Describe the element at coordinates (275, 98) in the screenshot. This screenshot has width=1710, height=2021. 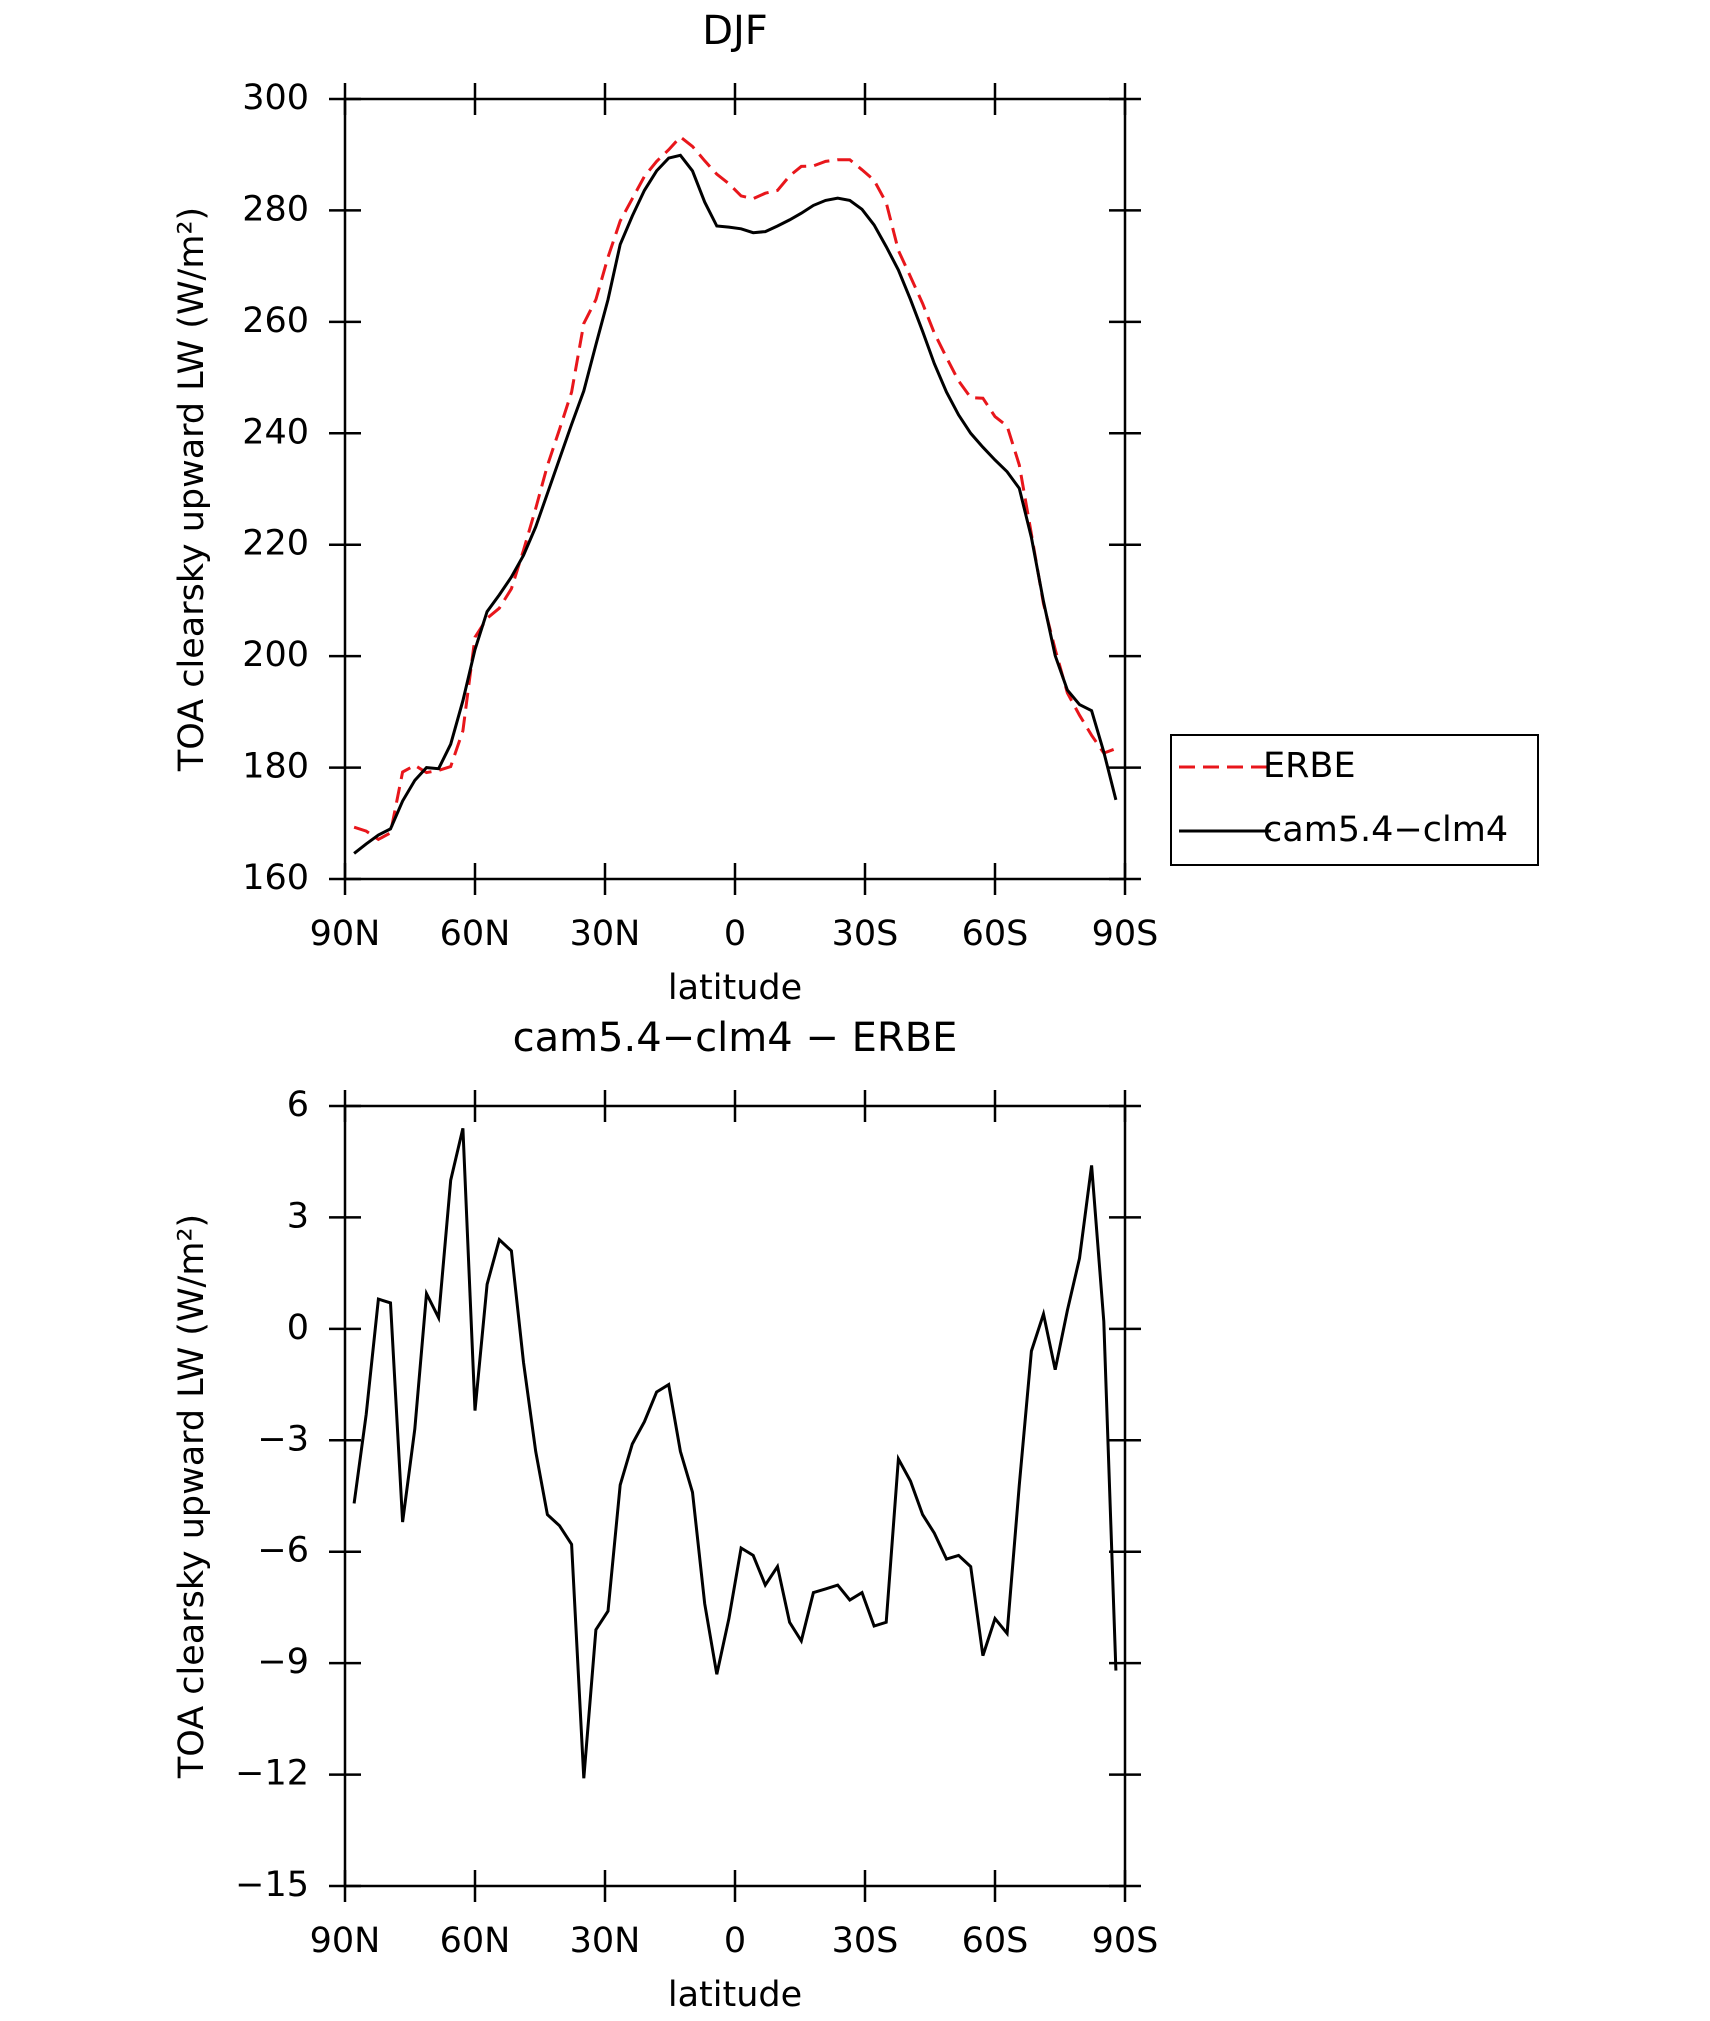
I see `y-tick-label: 300` at that location.